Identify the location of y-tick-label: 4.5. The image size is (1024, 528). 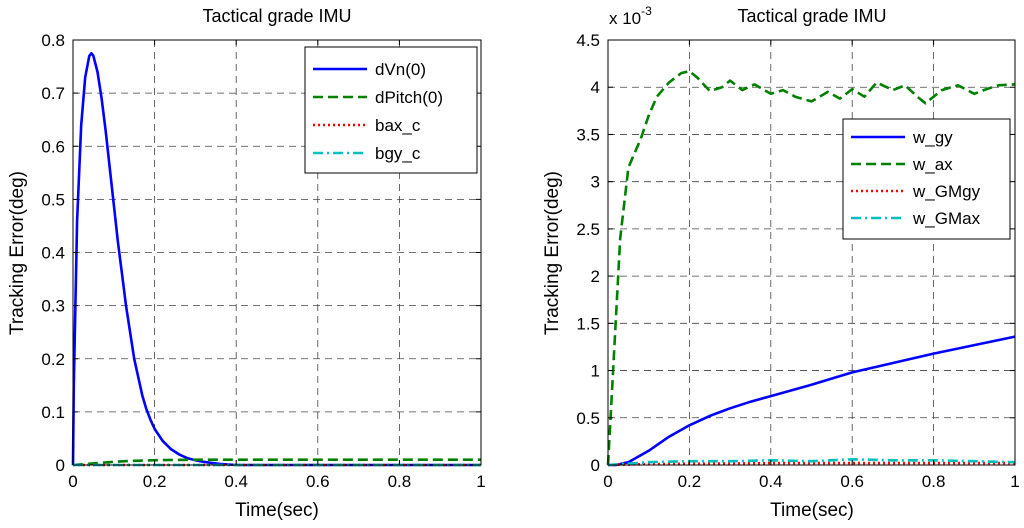
(588, 40).